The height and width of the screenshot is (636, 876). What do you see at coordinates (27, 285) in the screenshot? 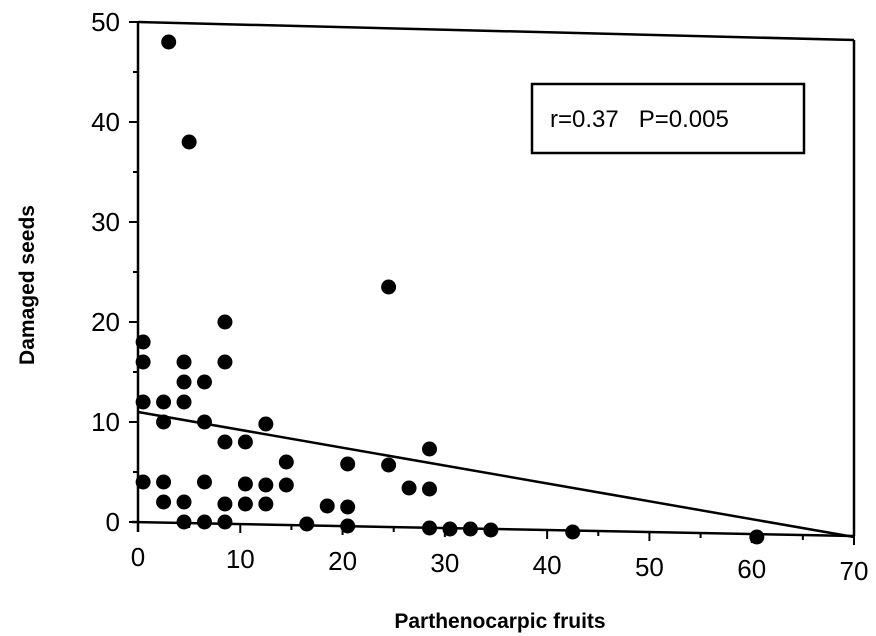
I see `y-axis-title: Damaged seeds` at bounding box center [27, 285].